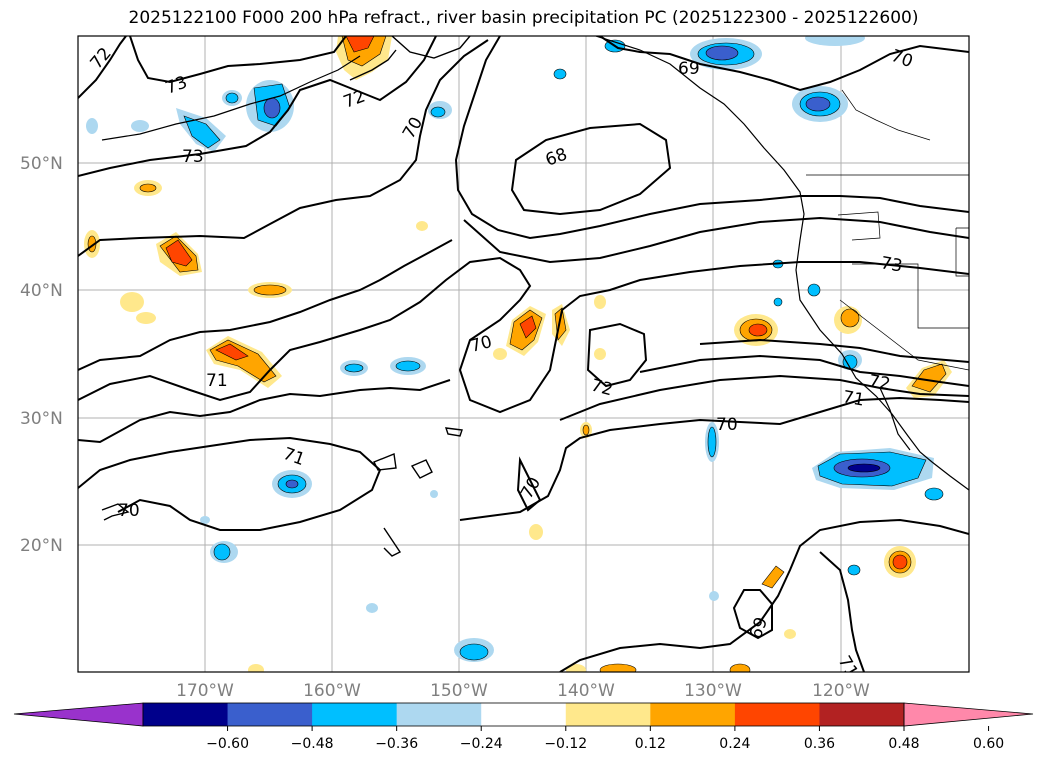  What do you see at coordinates (879, 382) in the screenshot?
I see `contour-label: 72` at bounding box center [879, 382].